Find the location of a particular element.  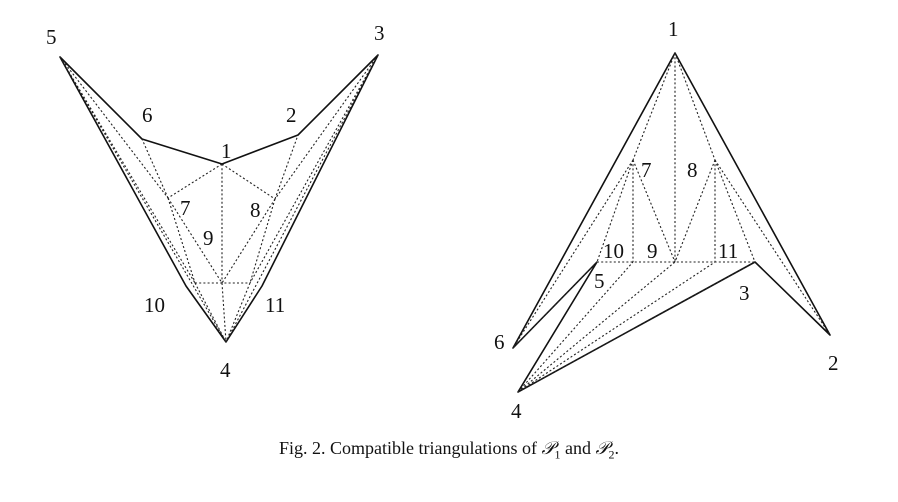

left-vertex-6: 6 is located at coordinates (147, 115).